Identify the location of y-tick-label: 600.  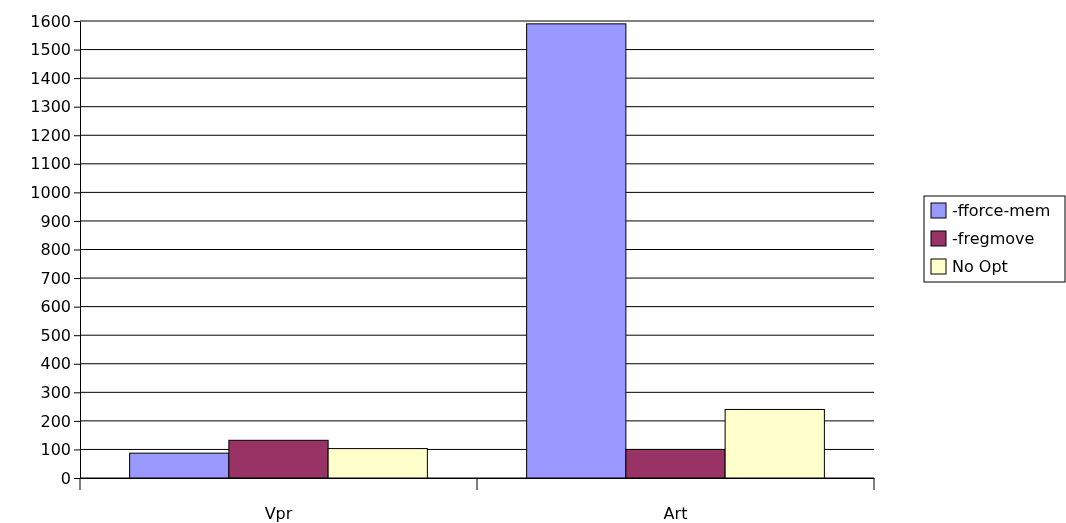
(55, 307).